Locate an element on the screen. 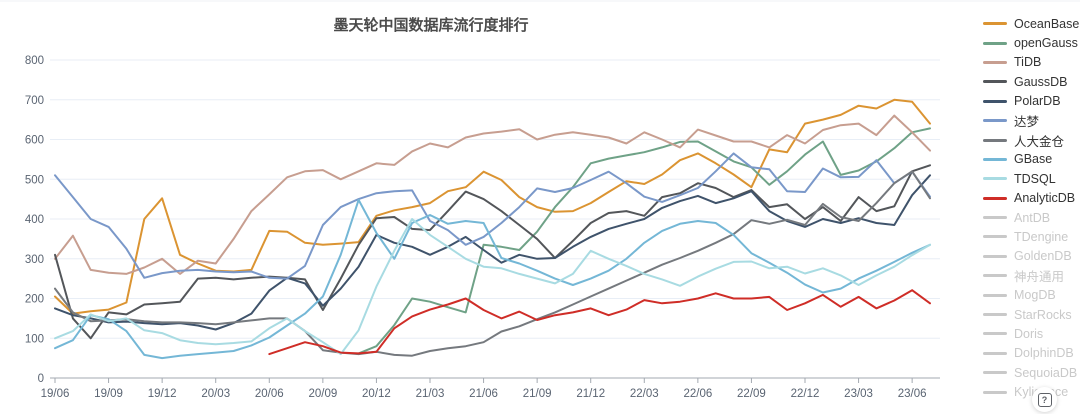 This screenshot has height=414, width=1080. legend-item-OceanBase: OceanBase is located at coordinates (1031, 23).